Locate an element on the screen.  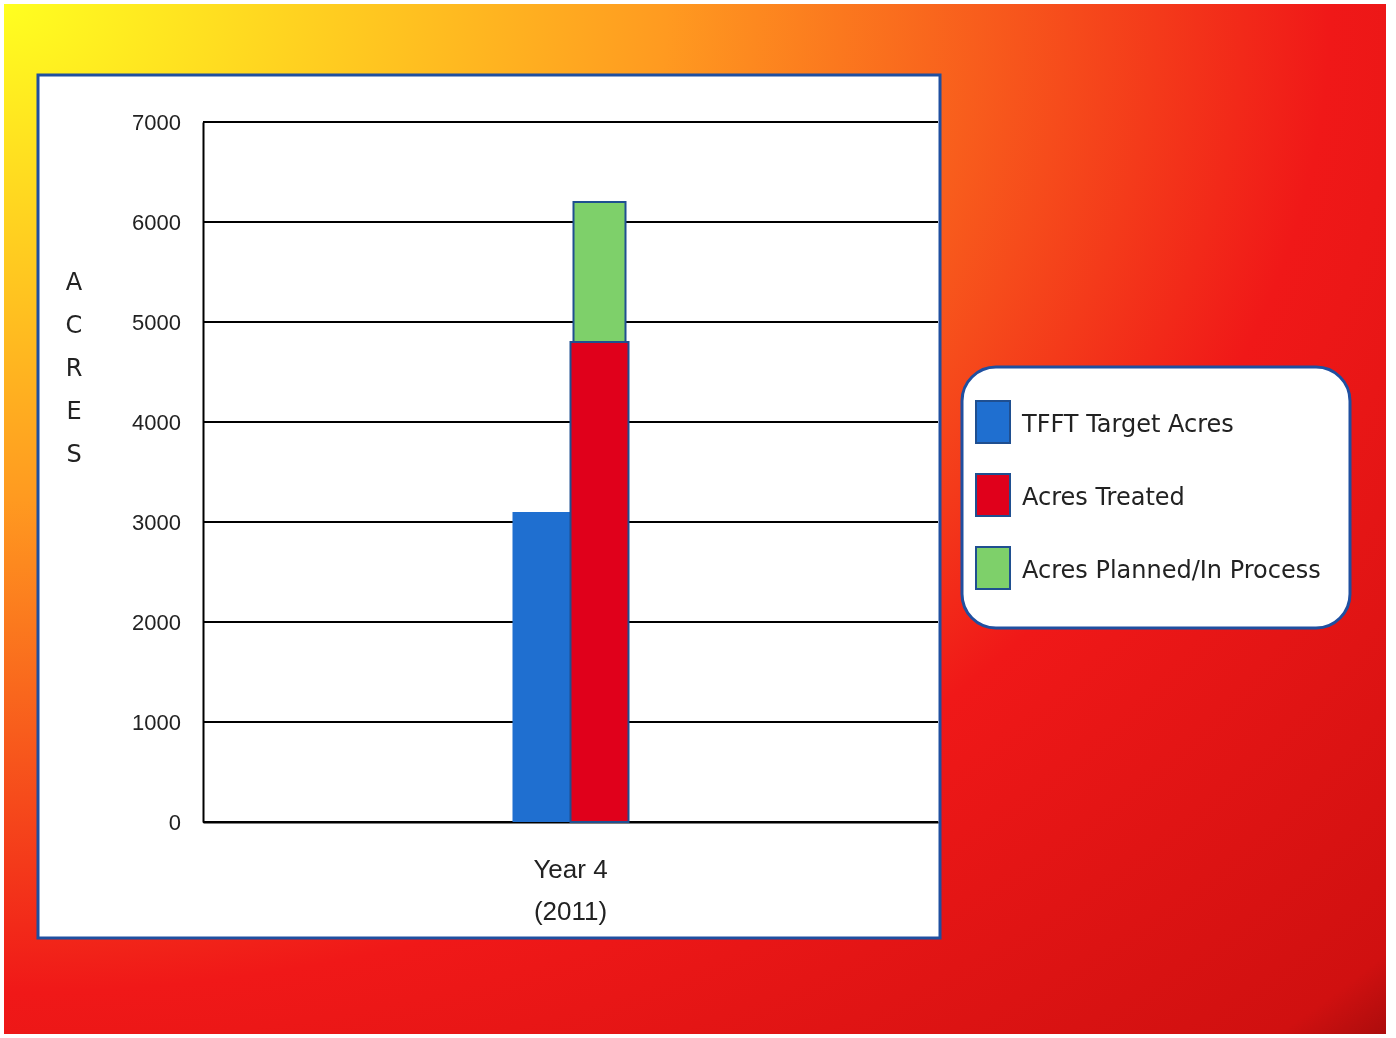
legend-label: Acres Treated is located at coordinates (1103, 497).